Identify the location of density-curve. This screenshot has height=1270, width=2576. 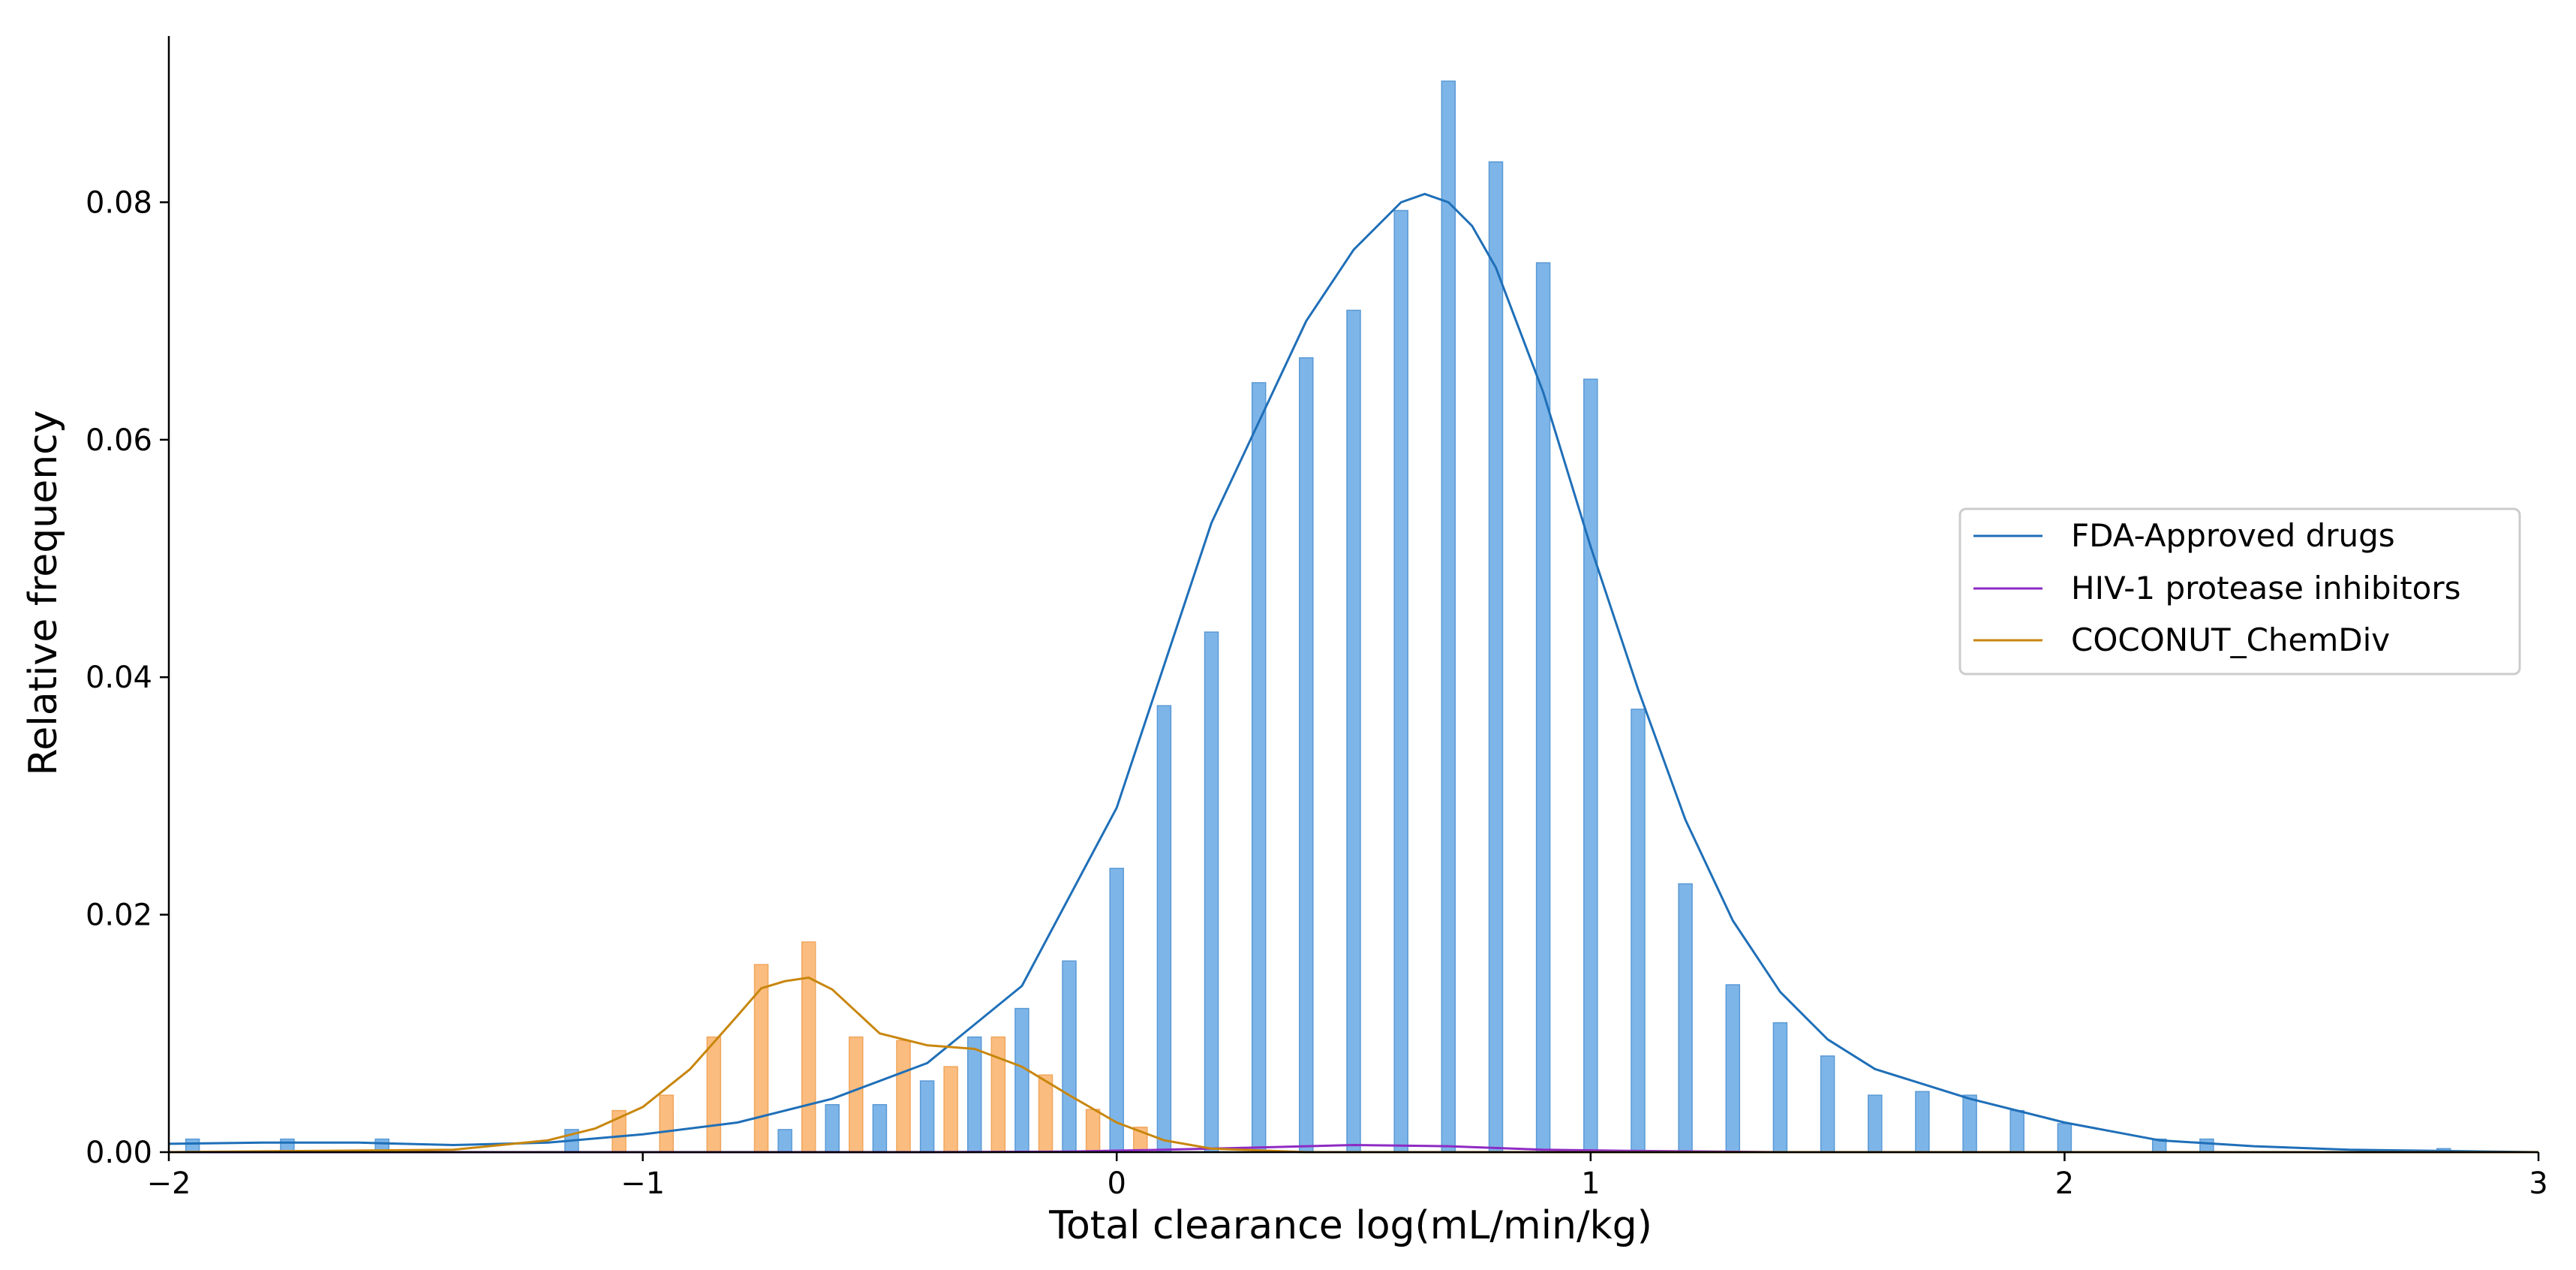
(1353, 1065).